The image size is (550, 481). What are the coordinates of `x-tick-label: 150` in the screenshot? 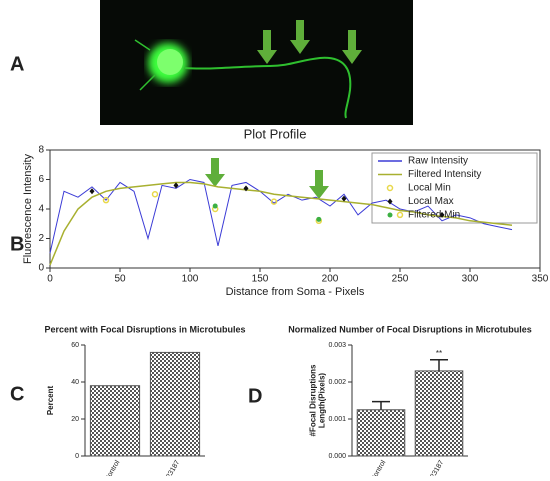 It's located at (260, 279).